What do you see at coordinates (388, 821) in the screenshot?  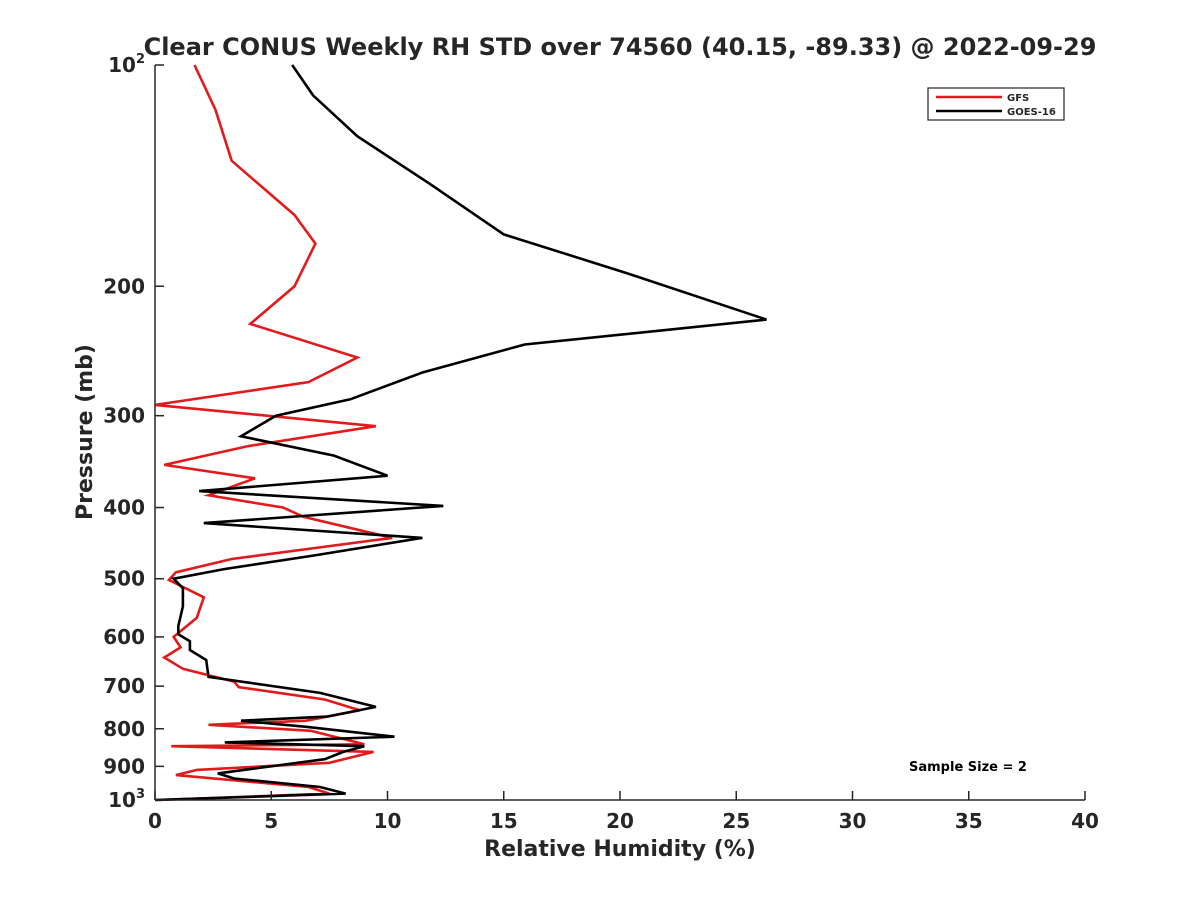 I see `x-tick-label: 10` at bounding box center [388, 821].